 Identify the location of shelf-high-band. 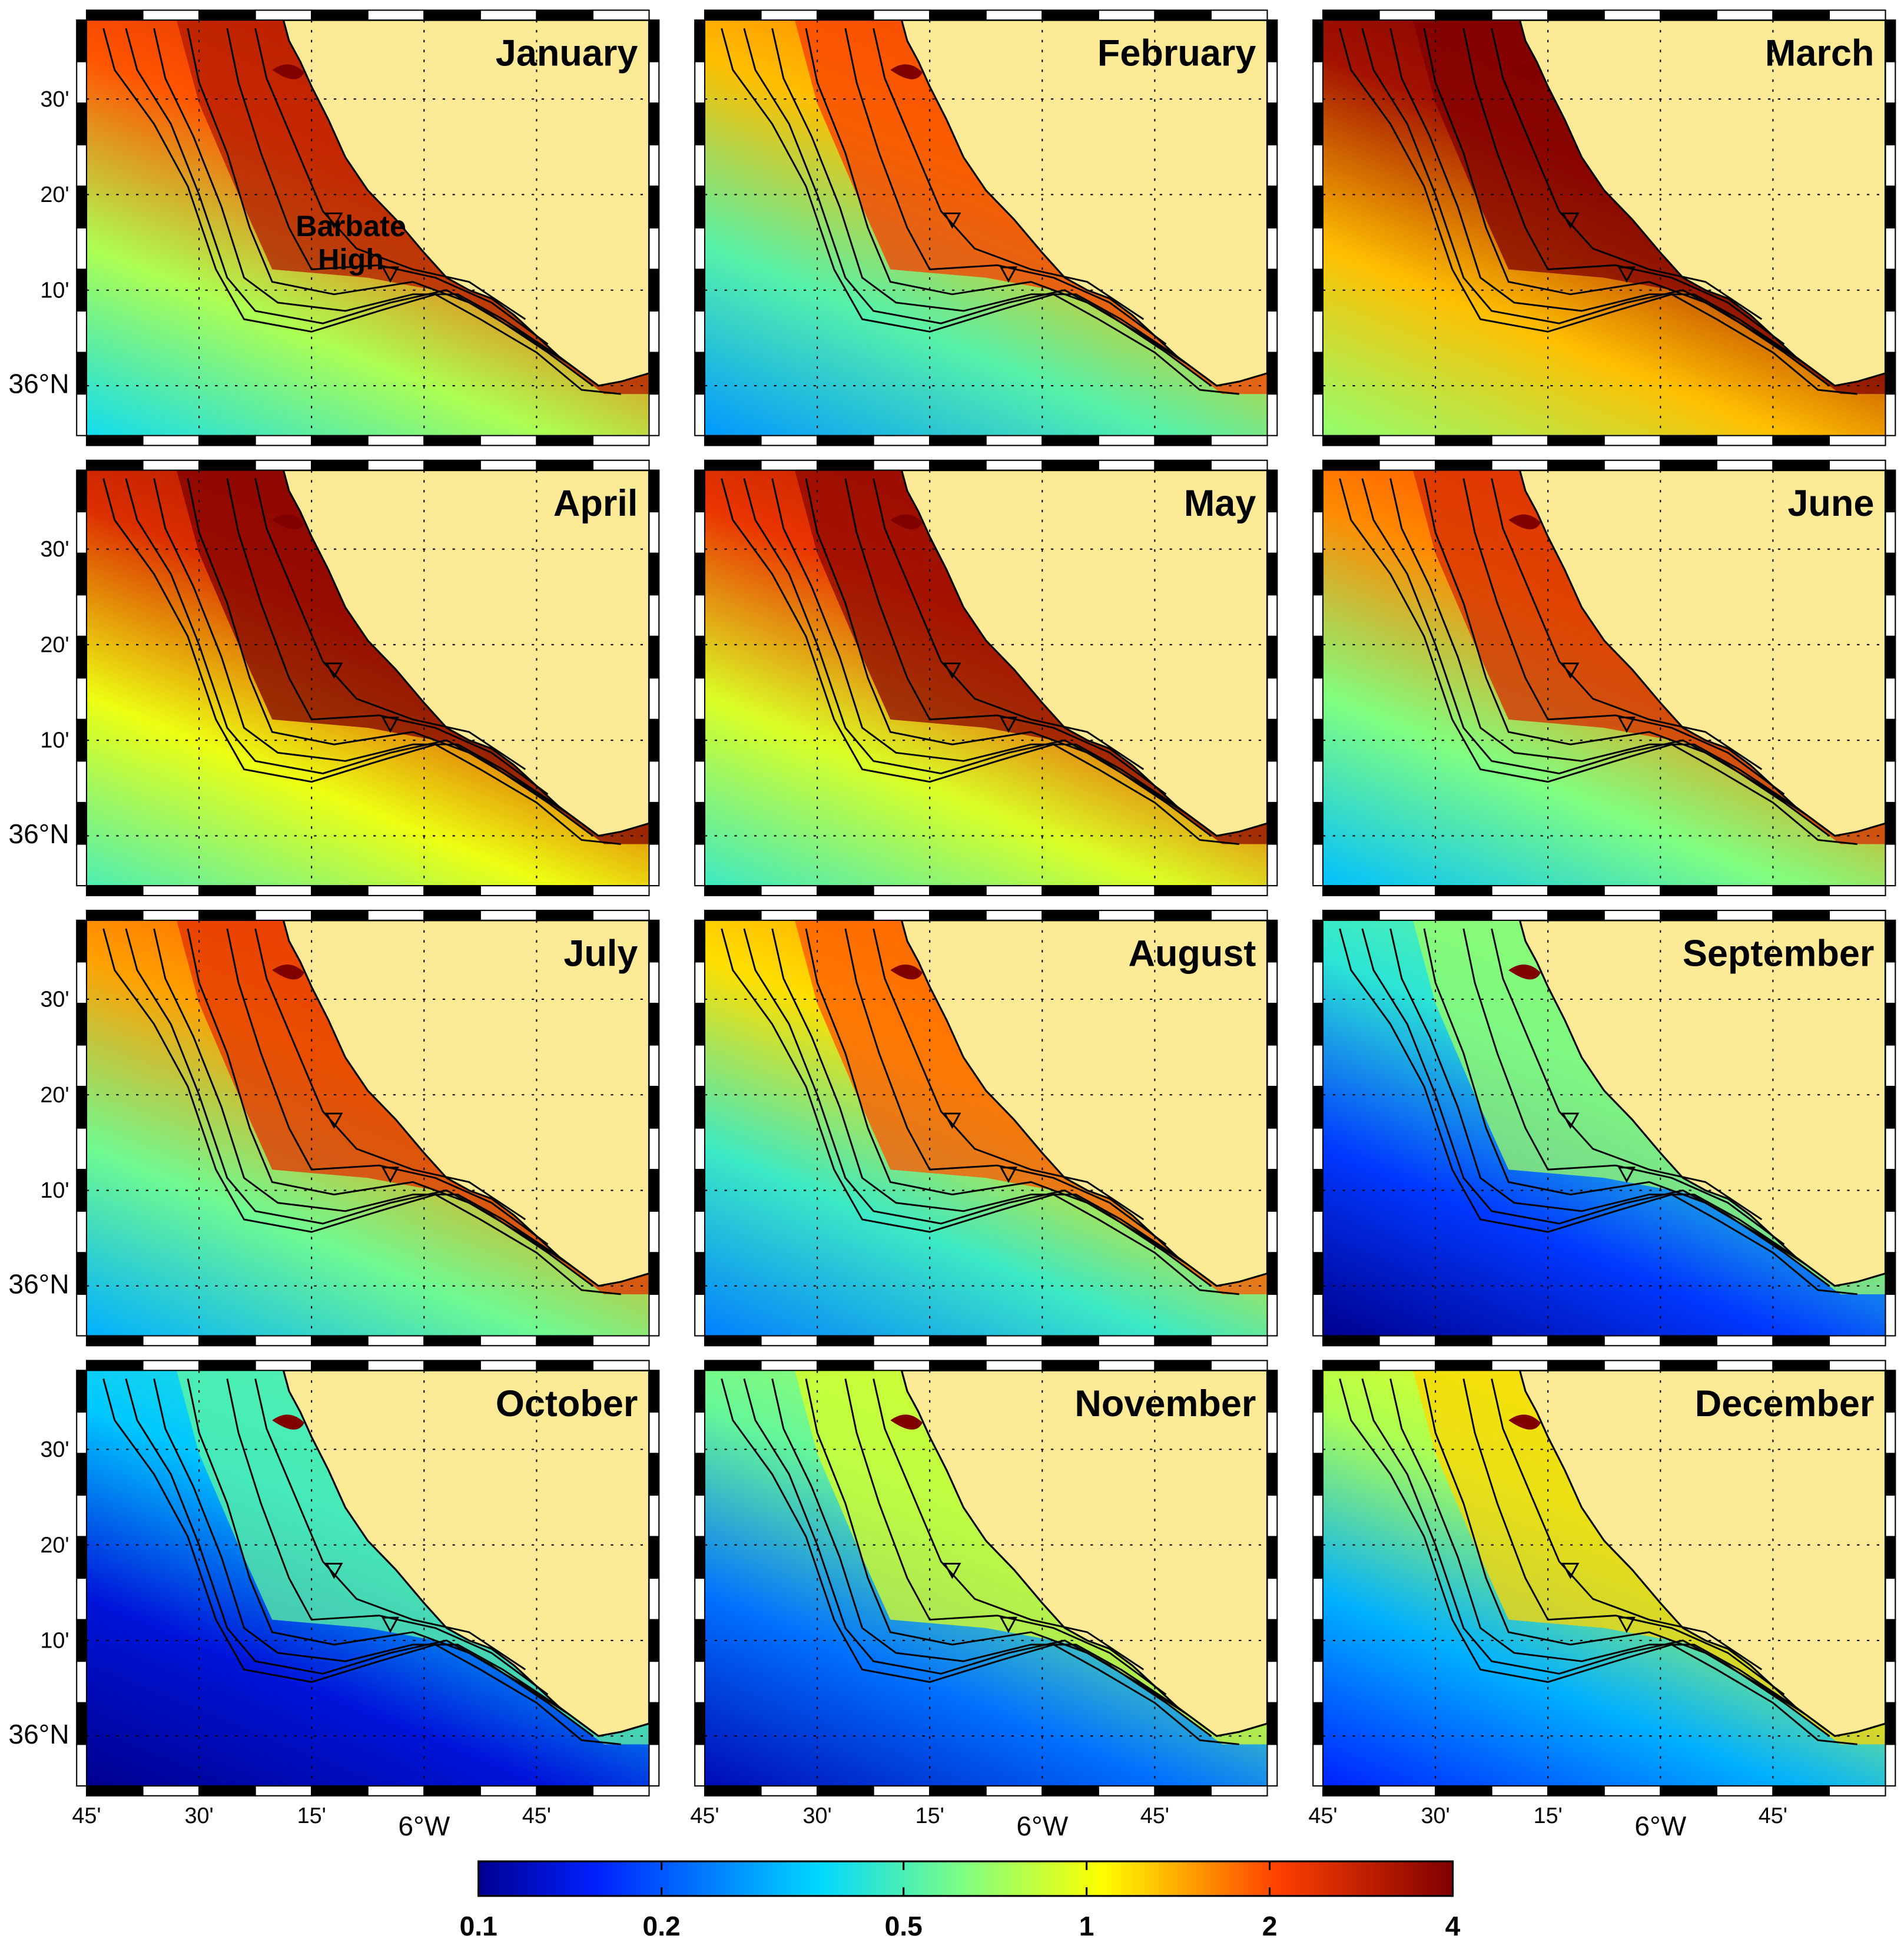
(1649, 1107).